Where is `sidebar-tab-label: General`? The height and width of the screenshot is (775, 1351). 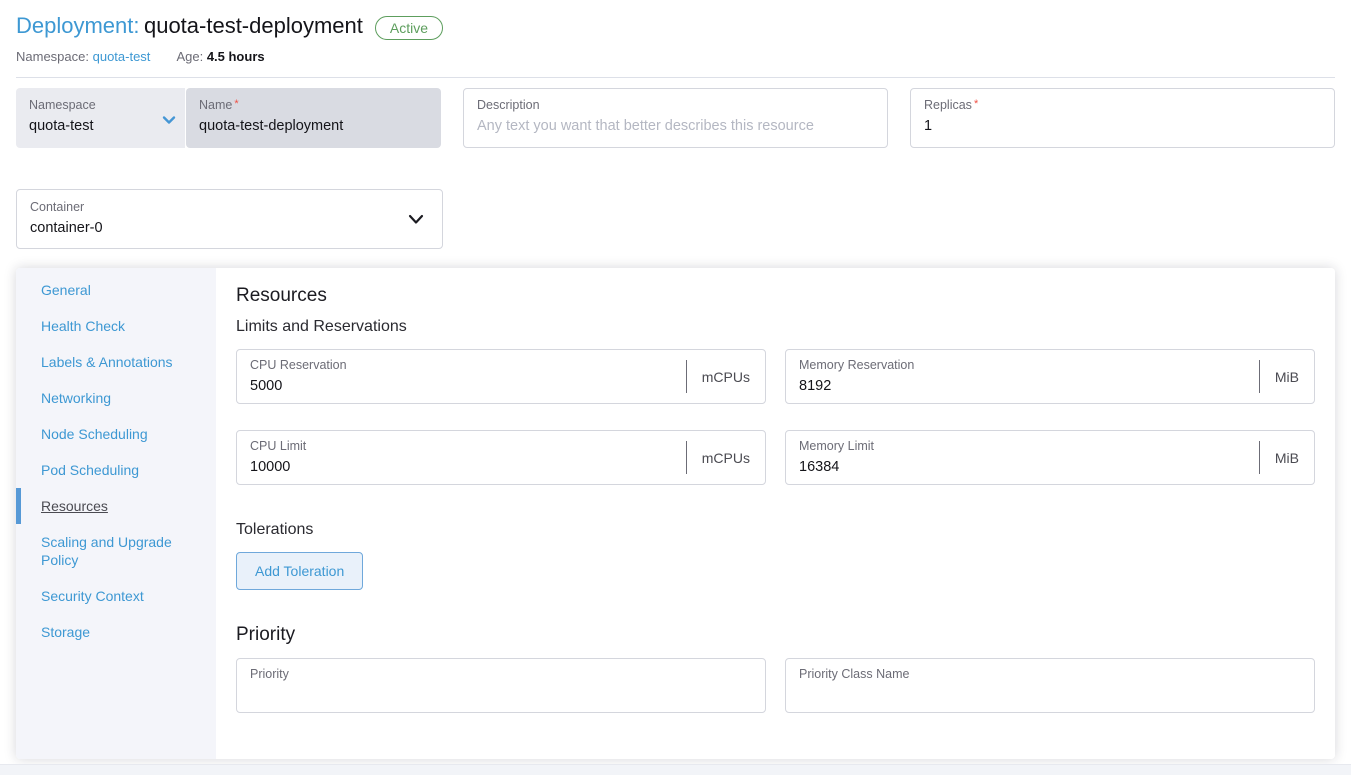
sidebar-tab-label: General is located at coordinates (66, 290).